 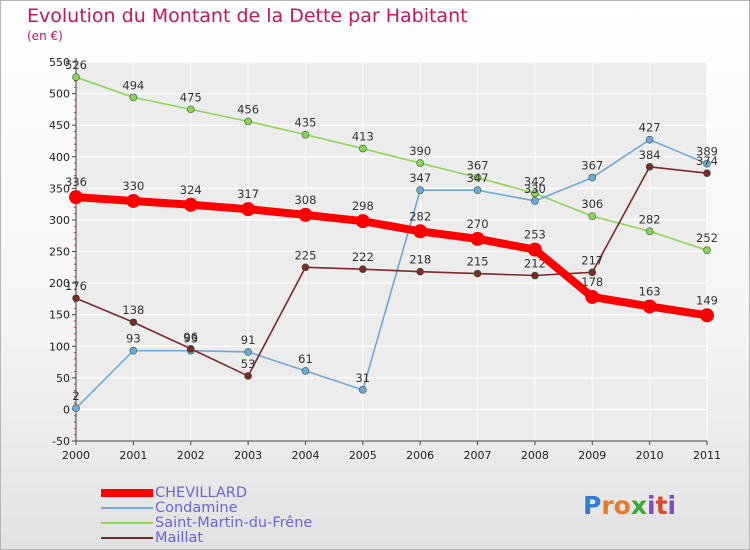 What do you see at coordinates (76, 455) in the screenshot?
I see `x-tick-label: 2000` at bounding box center [76, 455].